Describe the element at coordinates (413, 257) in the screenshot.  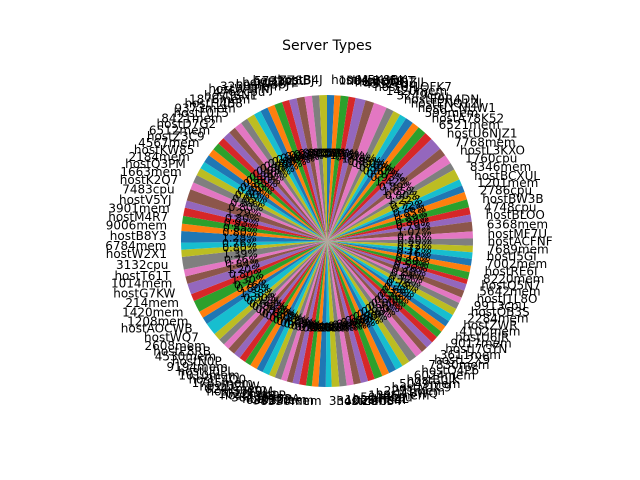
I see `slice-percent-label: 0.71%` at that location.